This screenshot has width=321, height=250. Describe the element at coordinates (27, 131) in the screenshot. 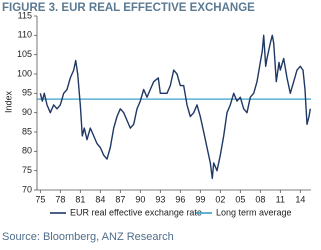

I see `y-tick-label: 85` at that location.